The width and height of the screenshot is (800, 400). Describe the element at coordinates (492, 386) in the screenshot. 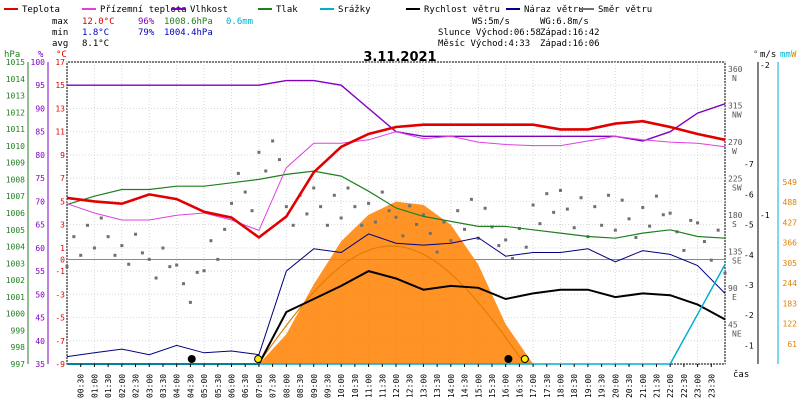

I see `x-tick-label: 15:30` at that location.